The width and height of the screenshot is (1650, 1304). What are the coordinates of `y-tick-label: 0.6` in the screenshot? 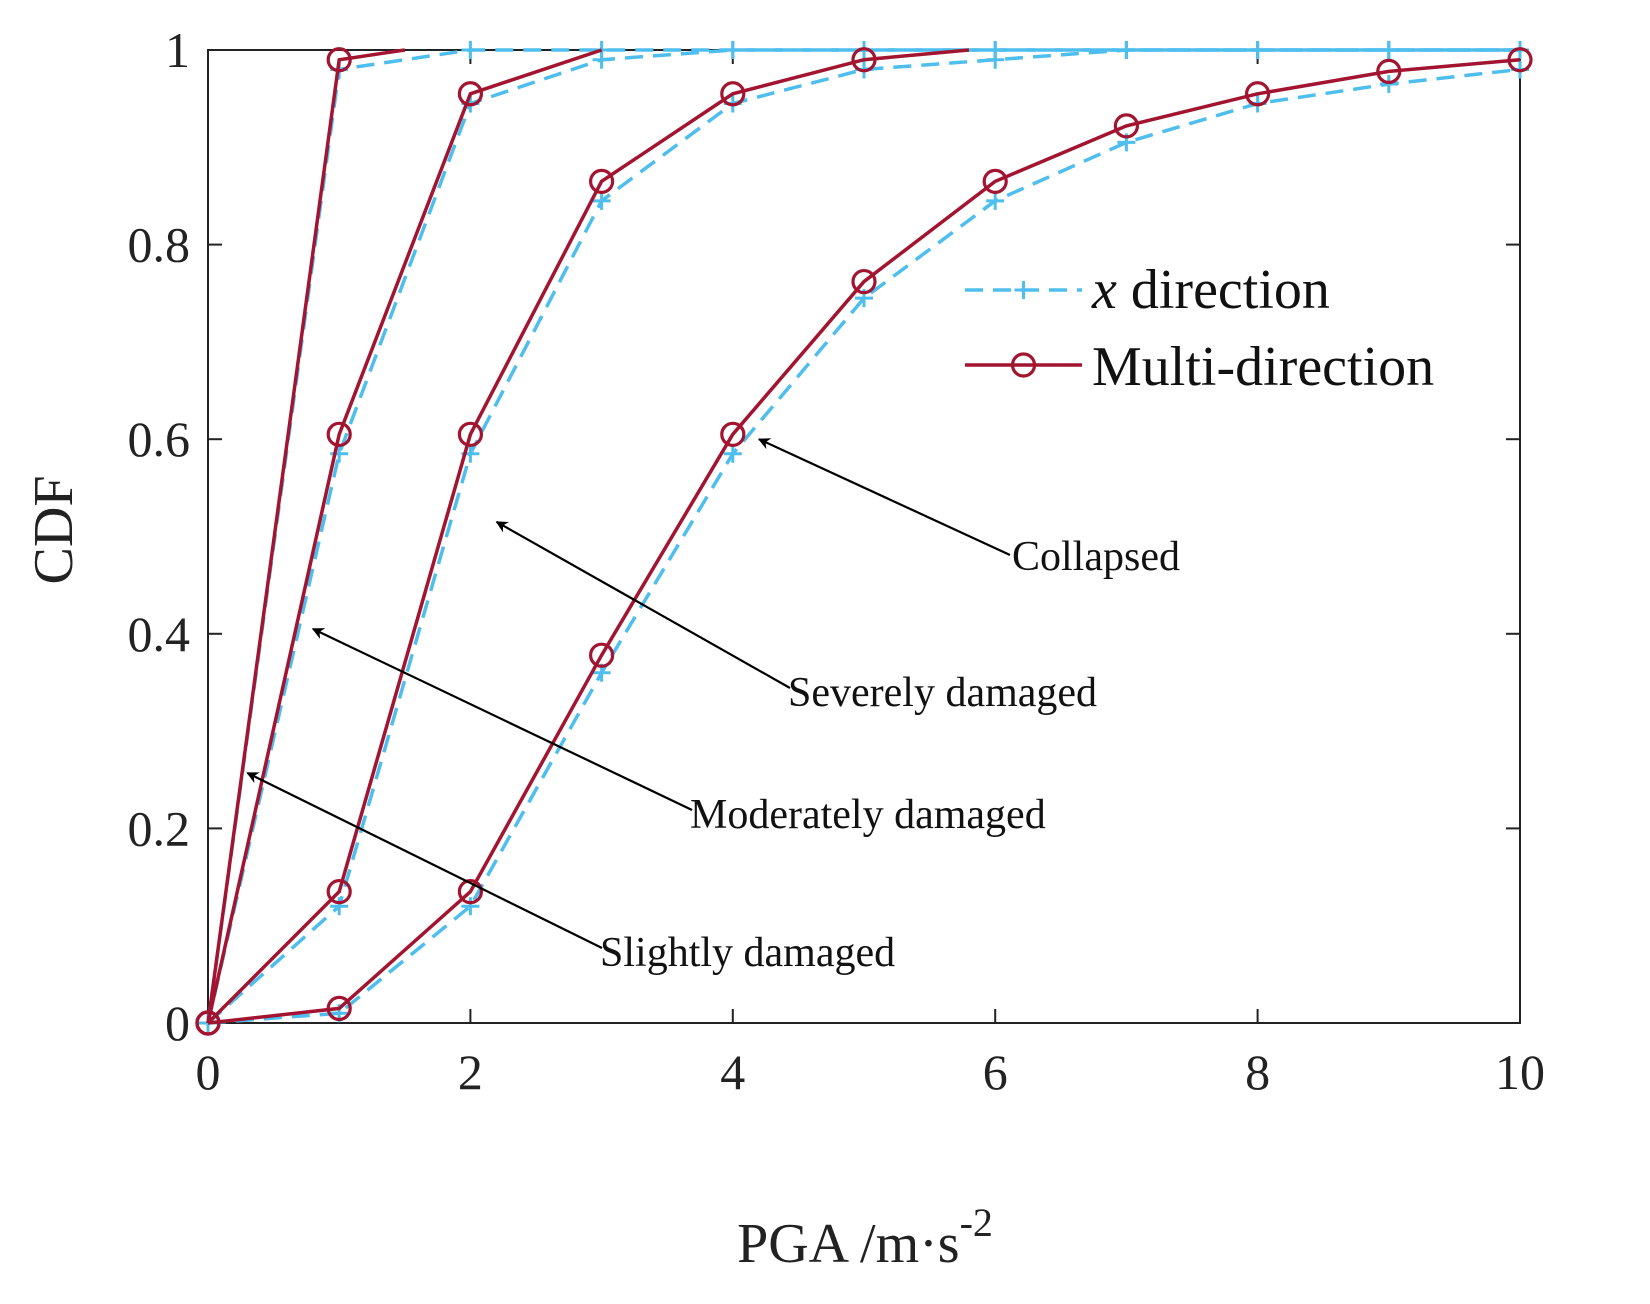 It's located at (159, 439).